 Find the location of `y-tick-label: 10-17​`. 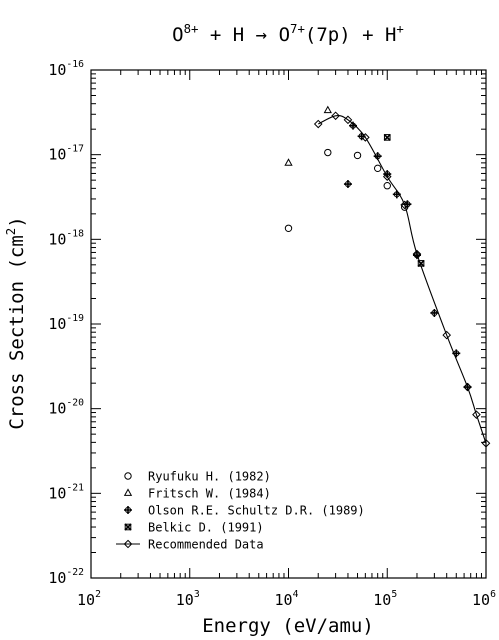

y-tick-label: 10-17​ is located at coordinates (66, 154).